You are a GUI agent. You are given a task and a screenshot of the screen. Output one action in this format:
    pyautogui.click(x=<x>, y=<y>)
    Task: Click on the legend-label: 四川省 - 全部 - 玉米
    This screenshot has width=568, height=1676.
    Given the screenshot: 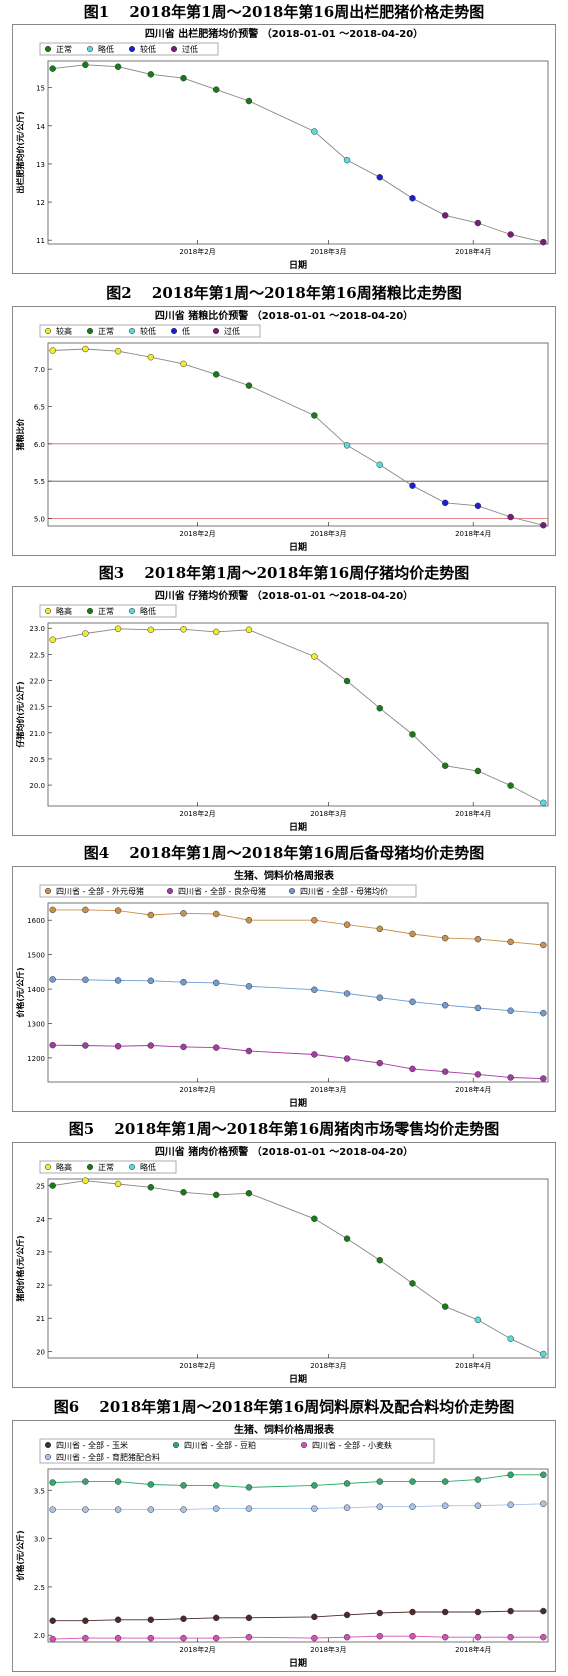 What is the action you would take?
    pyautogui.click(x=92, y=1445)
    